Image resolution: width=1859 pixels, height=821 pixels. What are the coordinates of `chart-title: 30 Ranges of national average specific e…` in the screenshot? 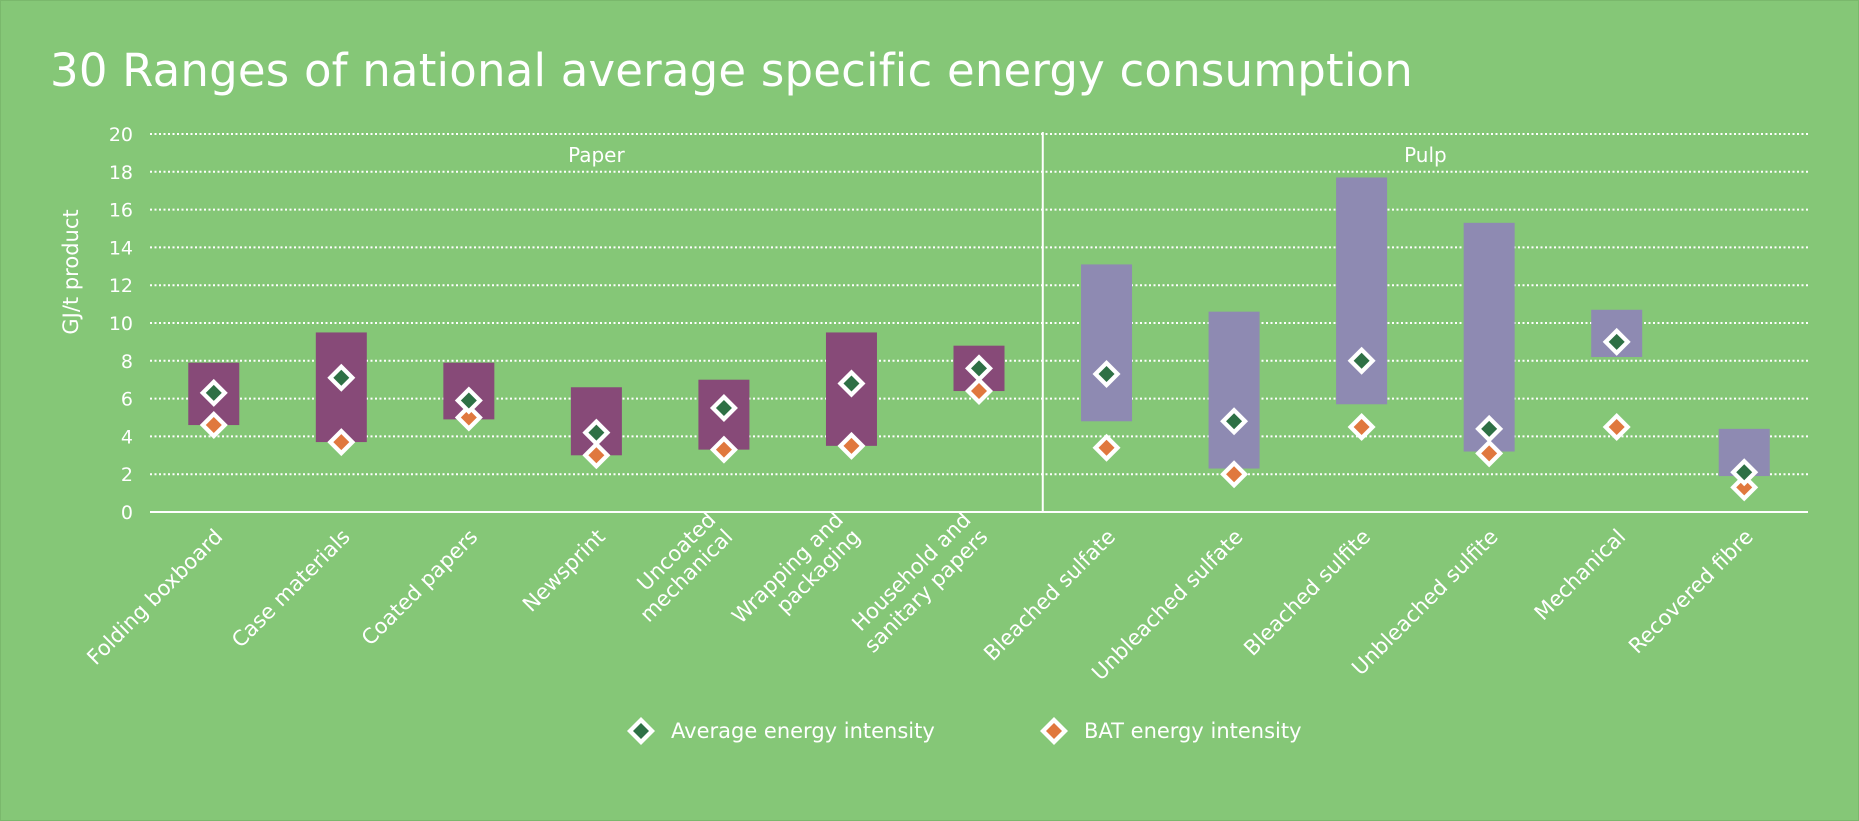 It's located at (732, 70).